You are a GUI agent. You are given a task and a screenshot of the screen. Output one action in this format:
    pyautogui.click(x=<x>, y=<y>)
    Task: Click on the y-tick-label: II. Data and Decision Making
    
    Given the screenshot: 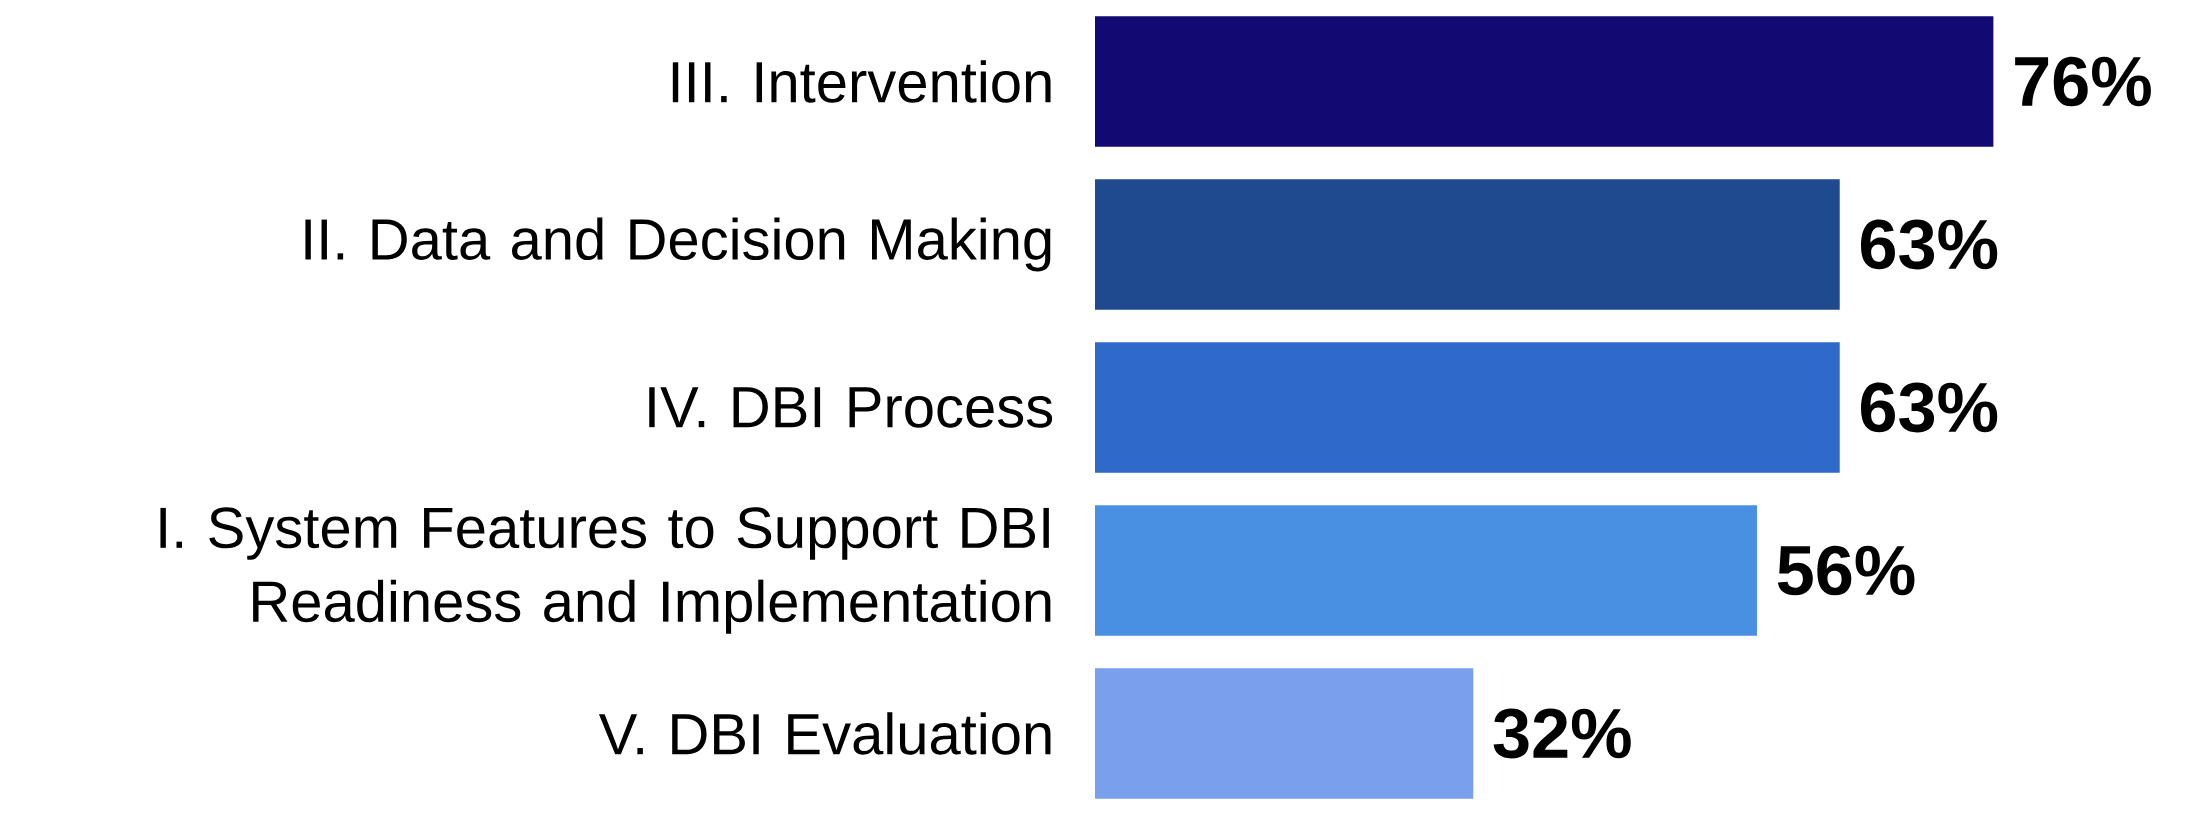 What is the action you would take?
    pyautogui.click(x=678, y=244)
    